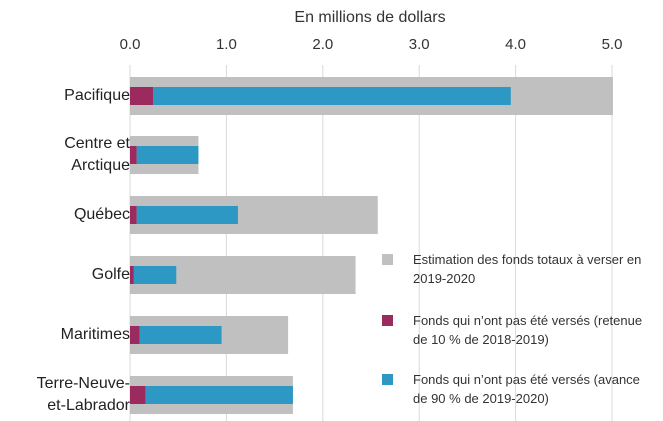 This screenshot has height=421, width=663. Describe the element at coordinates (97, 154) in the screenshot. I see `category-label: Centre et Arctique` at that location.